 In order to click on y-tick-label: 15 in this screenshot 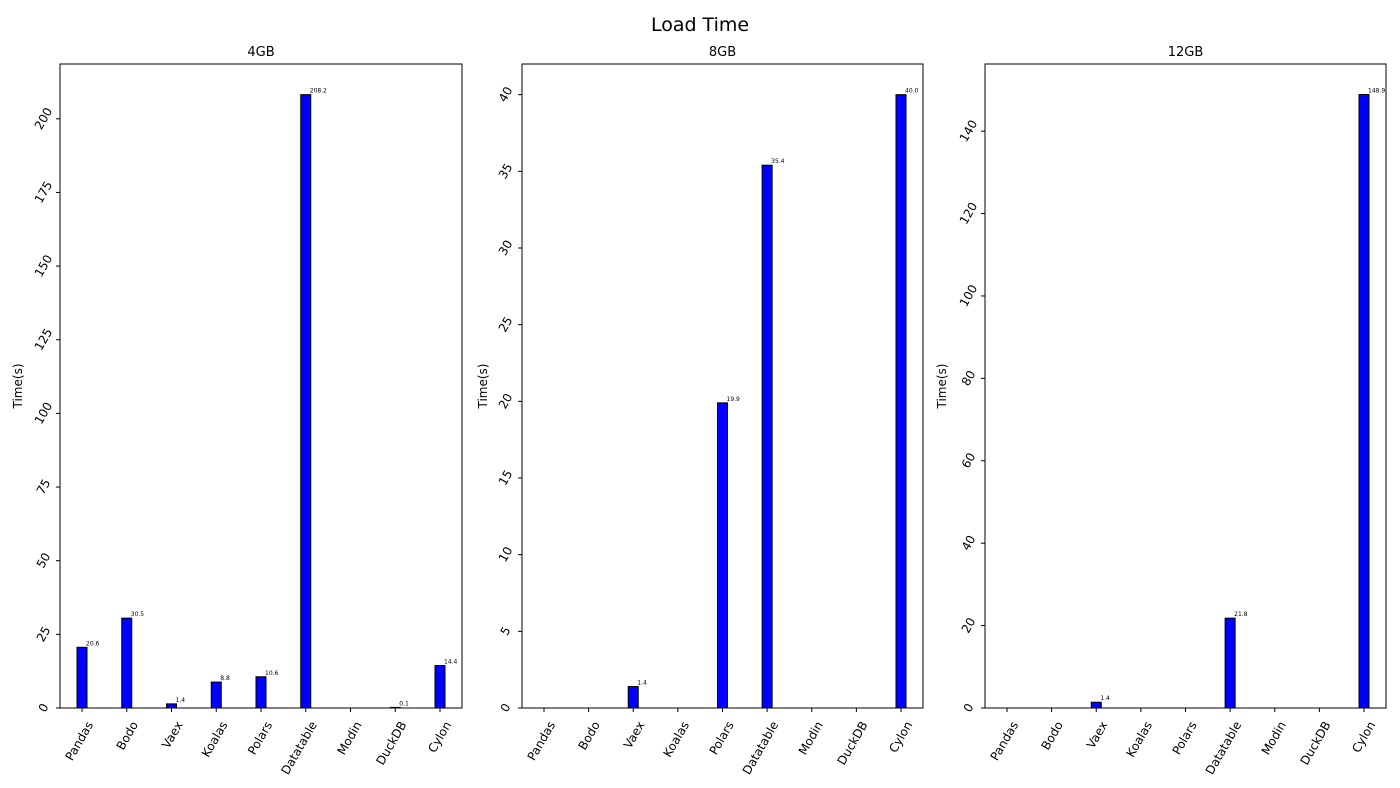, I will do `click(506, 478)`.